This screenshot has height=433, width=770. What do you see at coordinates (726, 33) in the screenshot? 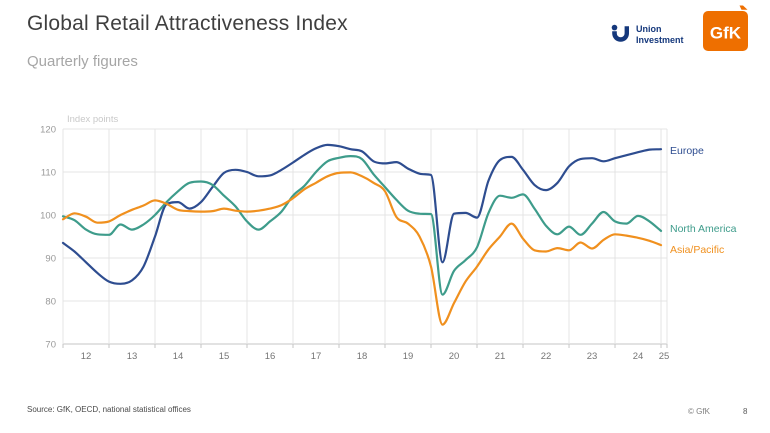
I see `gfk-logo-text: GfK` at bounding box center [726, 33].